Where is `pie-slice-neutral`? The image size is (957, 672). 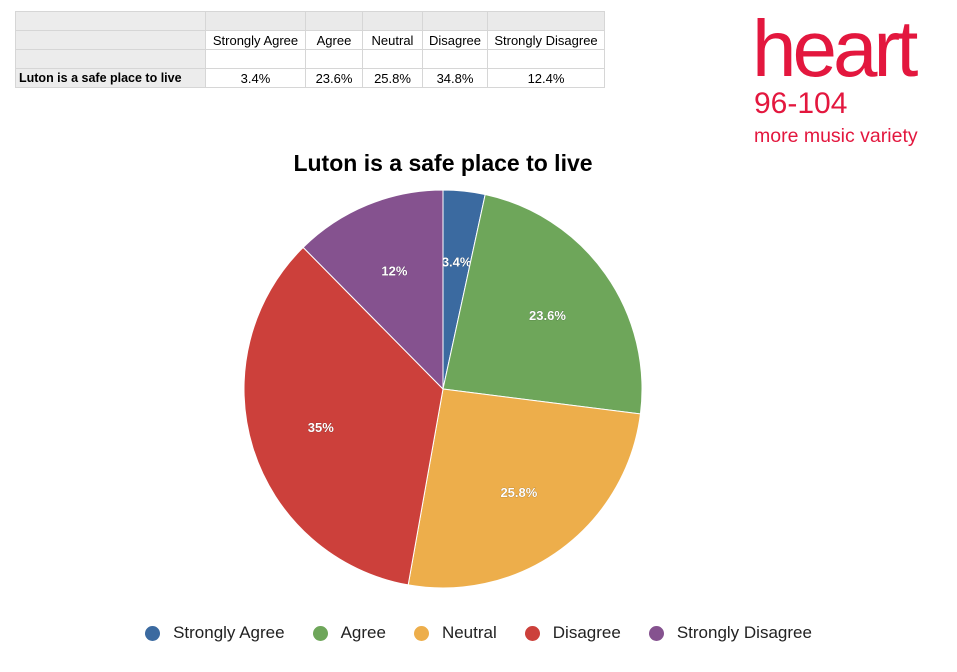
pie-slice-neutral is located at coordinates (524, 488).